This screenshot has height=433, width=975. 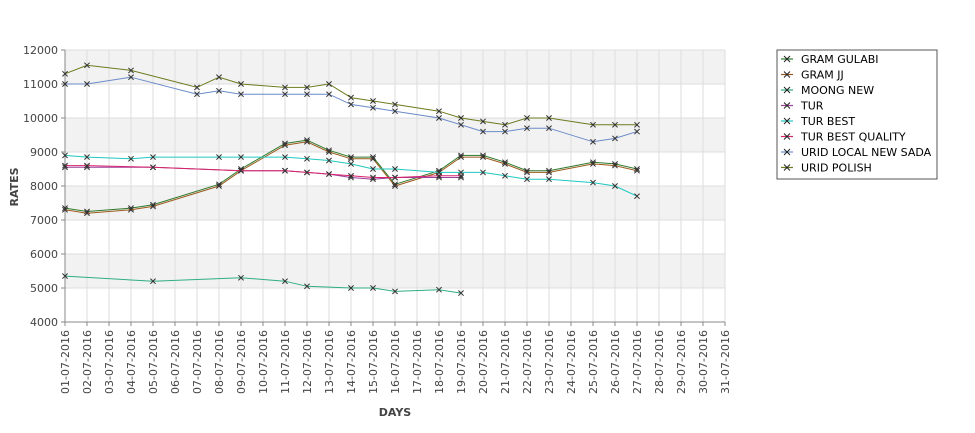 What do you see at coordinates (659, 362) in the screenshot?
I see `x-tick-label: 28-07-2016` at bounding box center [659, 362].